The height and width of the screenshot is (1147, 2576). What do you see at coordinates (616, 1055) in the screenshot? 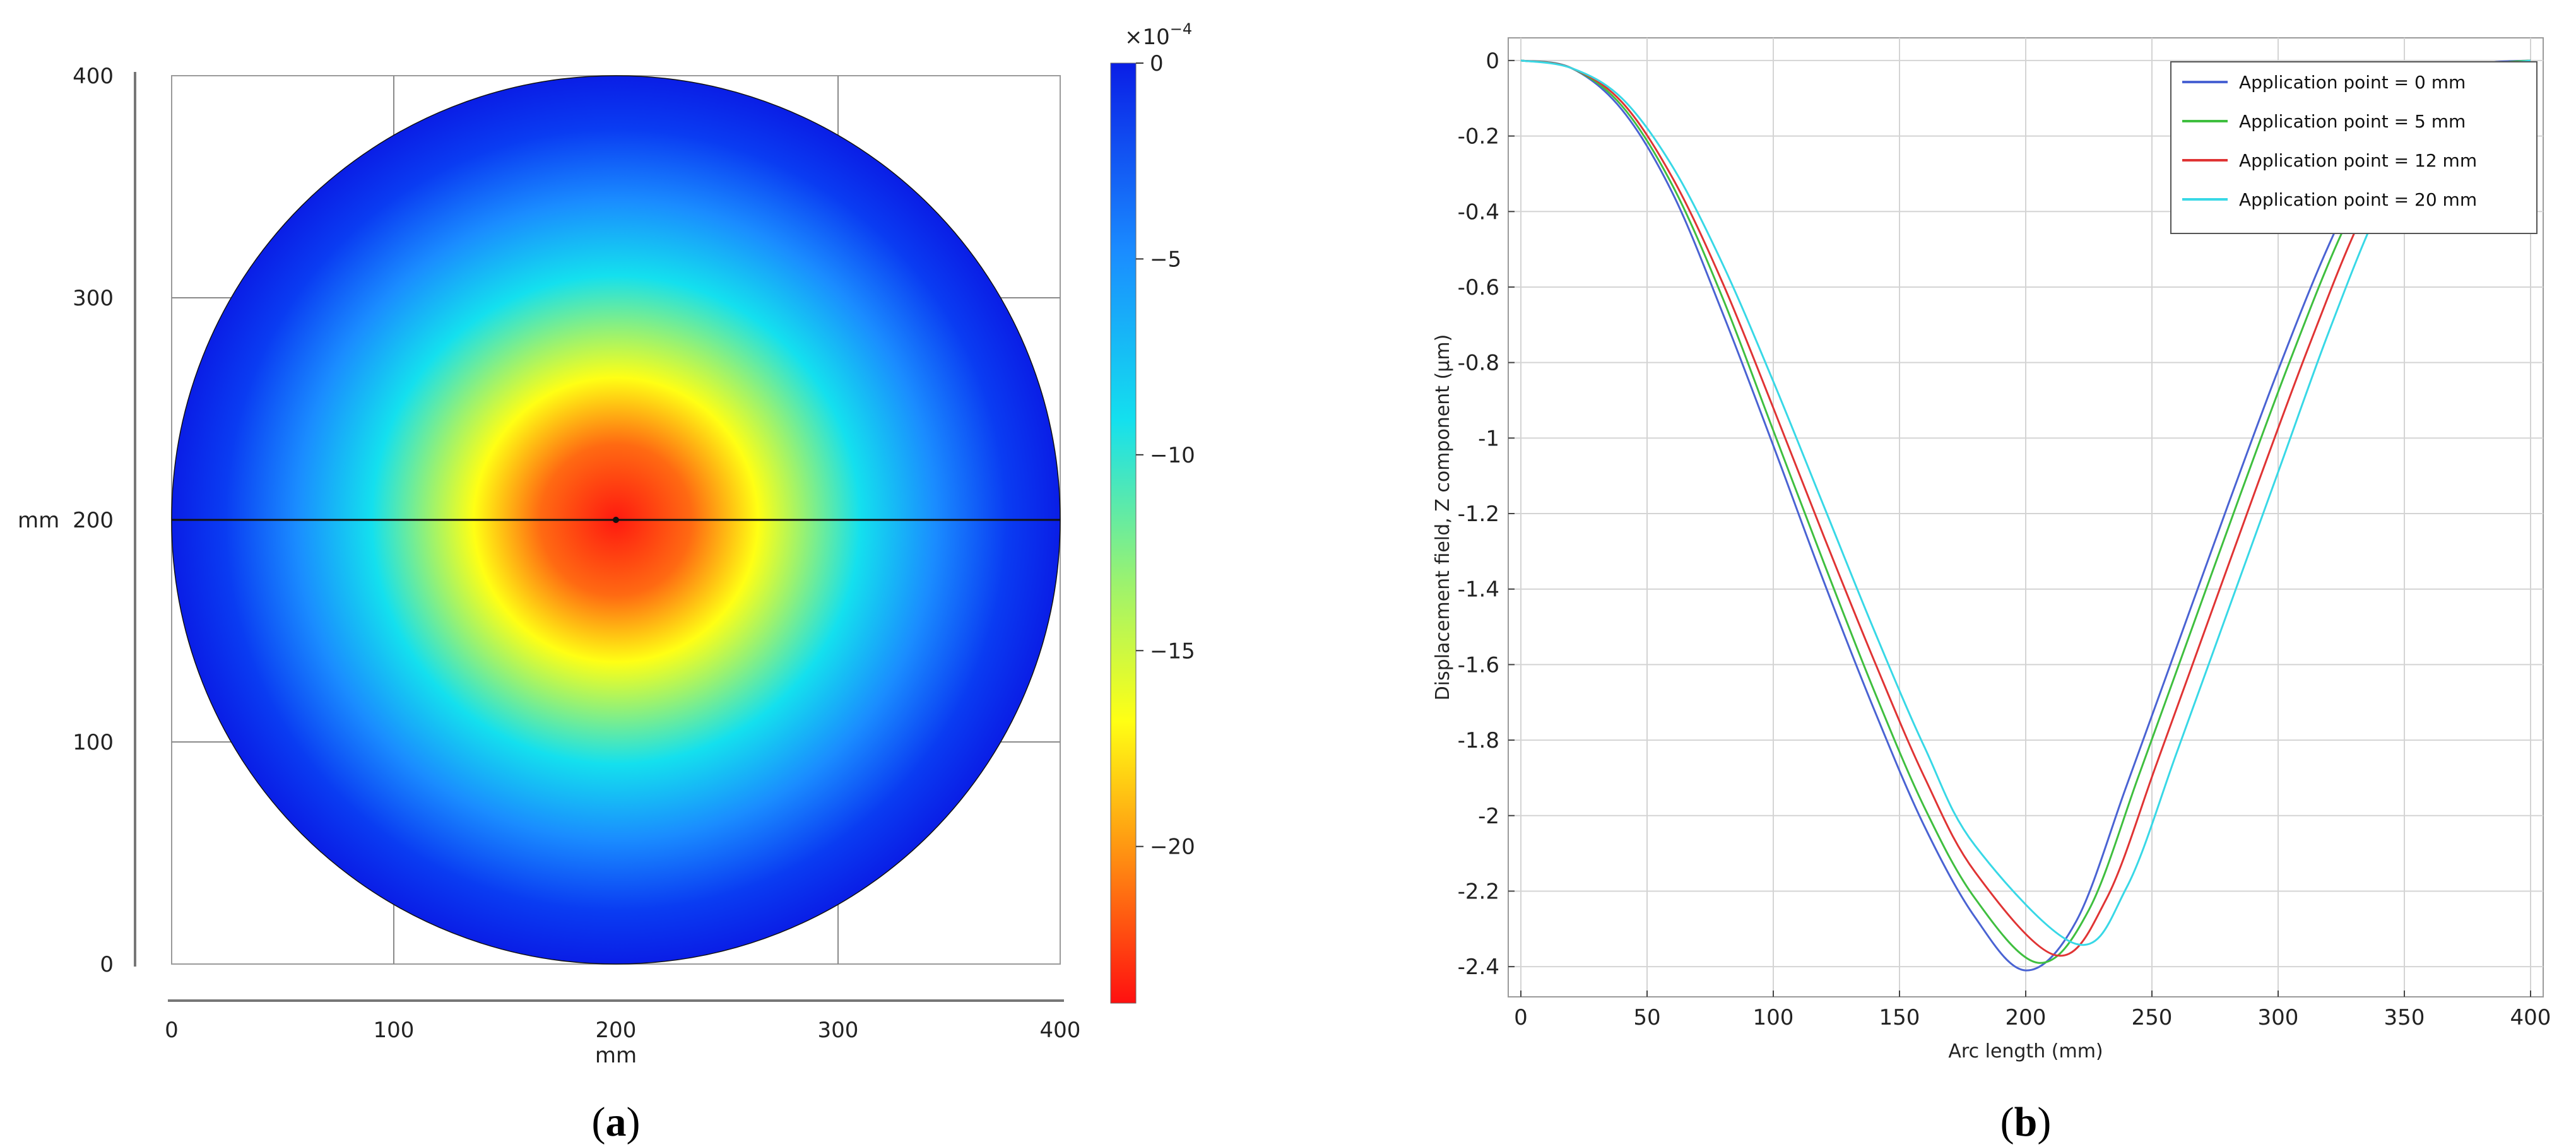
I see `heatmap-x-axis-title: mm` at bounding box center [616, 1055].